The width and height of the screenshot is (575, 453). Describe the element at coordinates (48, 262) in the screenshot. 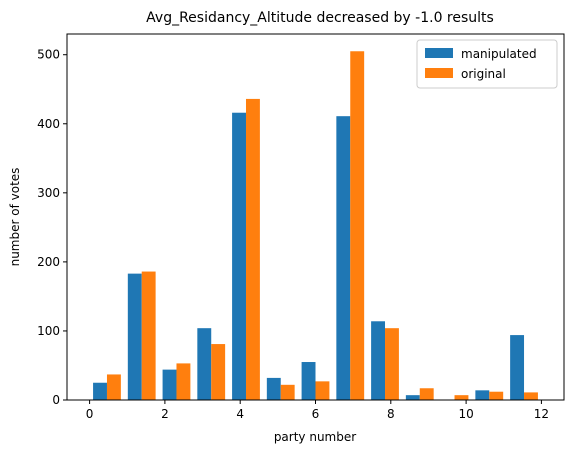

I see `y-tick-label: 200` at that location.